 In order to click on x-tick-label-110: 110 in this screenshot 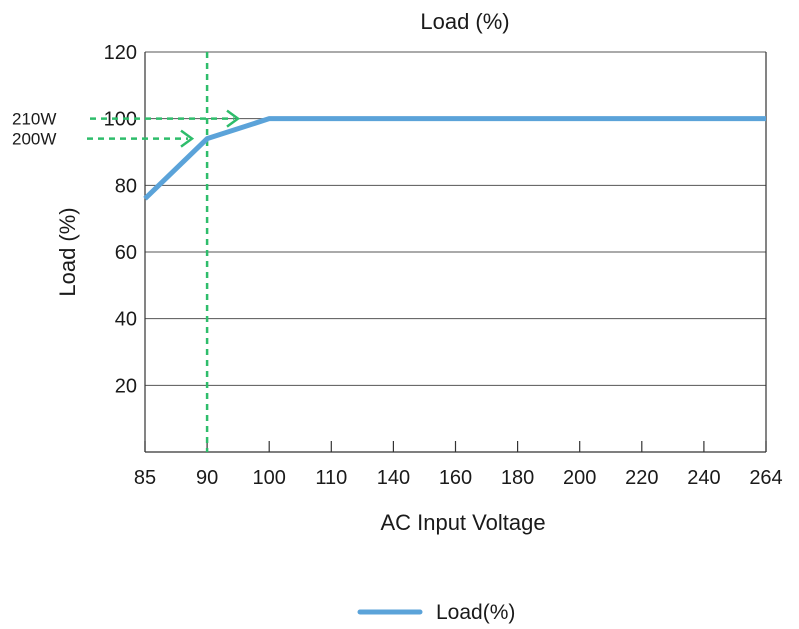, I will do `click(331, 478)`.